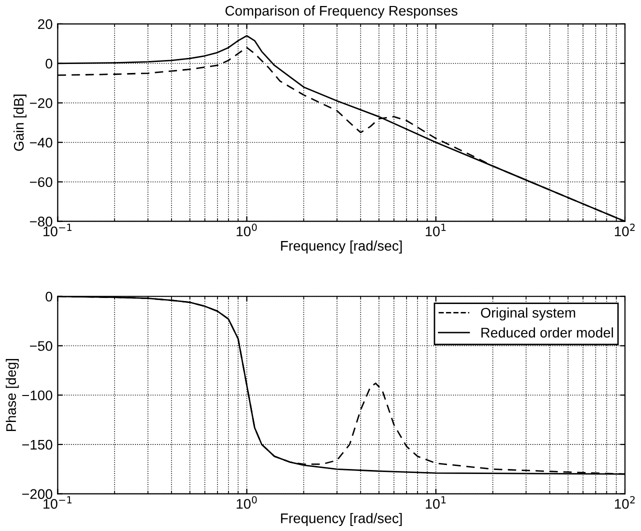 This screenshot has height=531, width=641. I want to click on y-axis-title: Gain [dB], so click(20, 122).